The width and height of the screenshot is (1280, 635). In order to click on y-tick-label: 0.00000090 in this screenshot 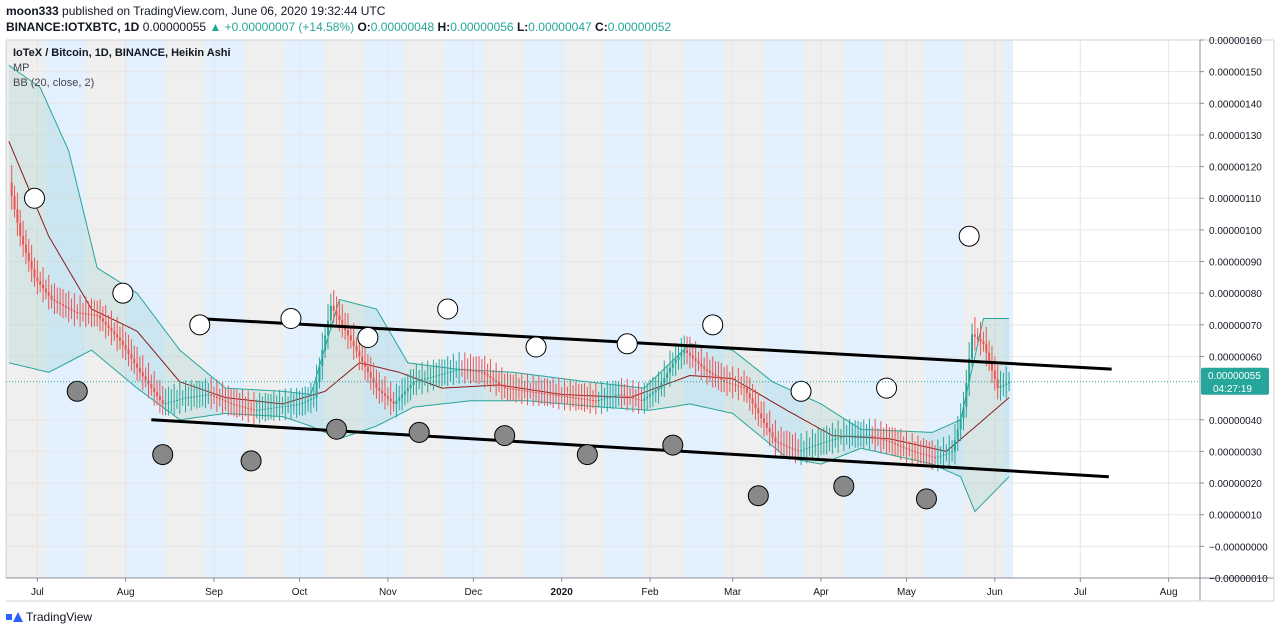, I will do `click(1235, 263)`.